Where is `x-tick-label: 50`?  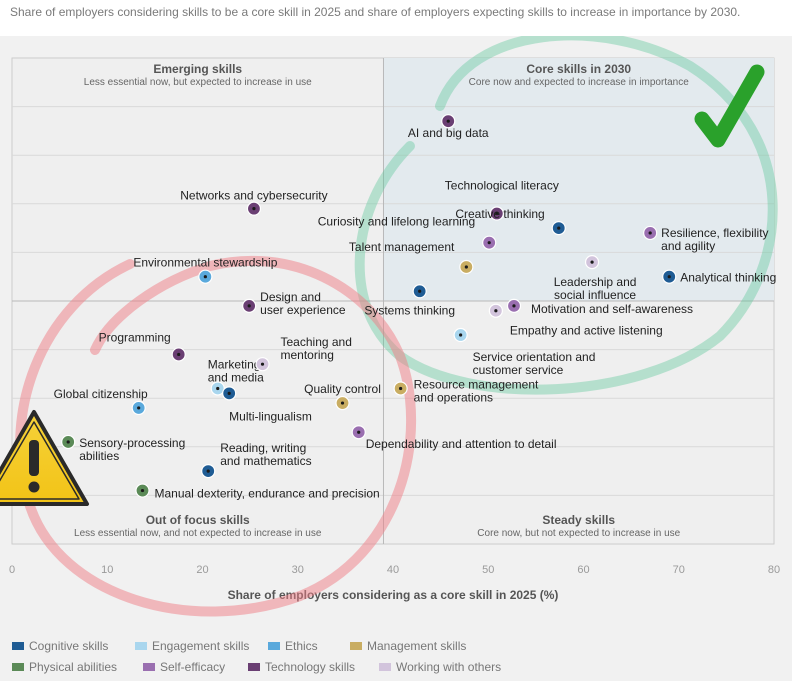
x-tick-label: 50 is located at coordinates (488, 570).